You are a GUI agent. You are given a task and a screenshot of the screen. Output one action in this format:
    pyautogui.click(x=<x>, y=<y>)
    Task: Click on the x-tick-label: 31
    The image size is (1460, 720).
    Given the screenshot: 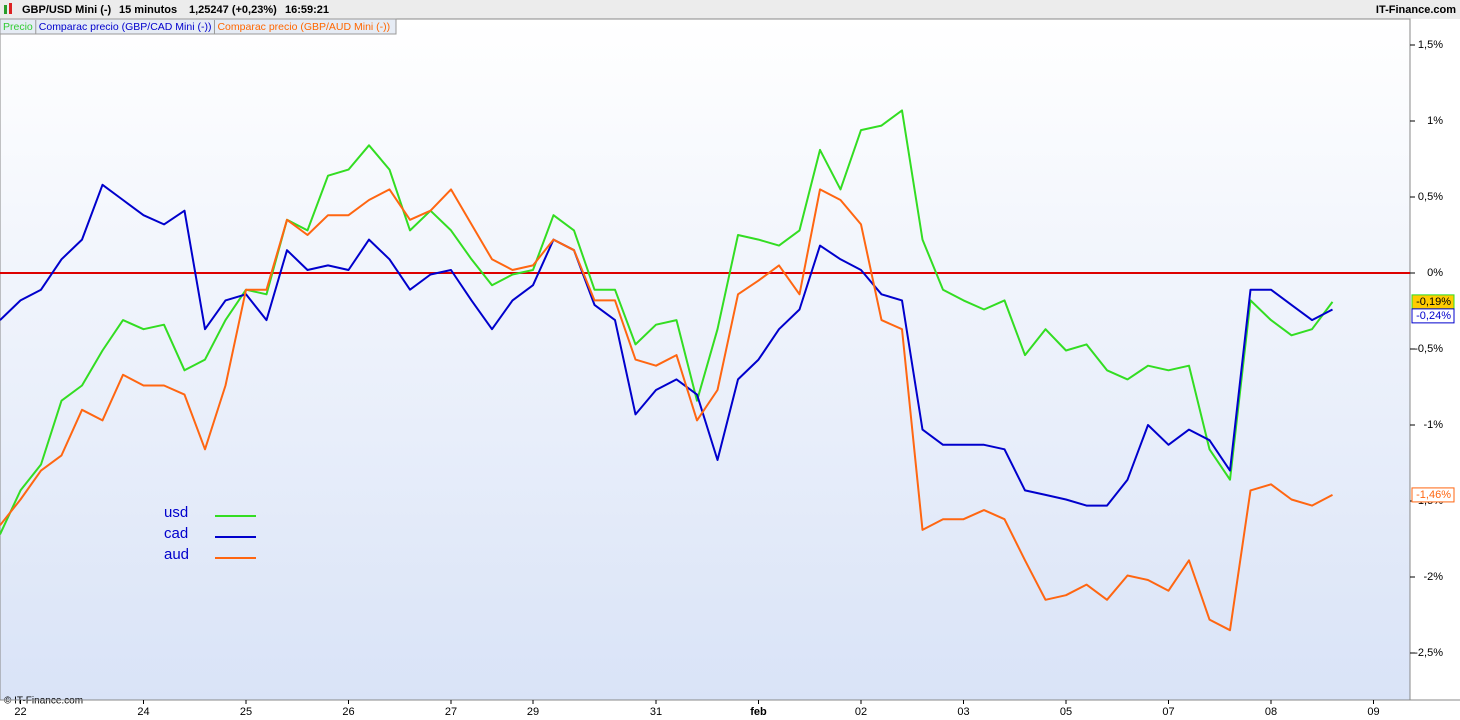 What is the action you would take?
    pyautogui.click(x=656, y=712)
    